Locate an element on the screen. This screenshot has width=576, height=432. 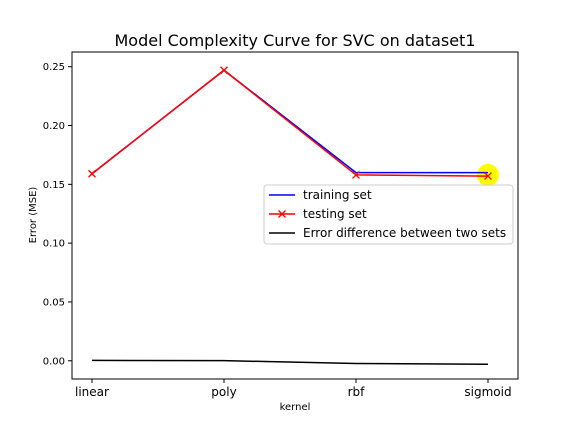
legend-label-training: training set is located at coordinates (337, 195).